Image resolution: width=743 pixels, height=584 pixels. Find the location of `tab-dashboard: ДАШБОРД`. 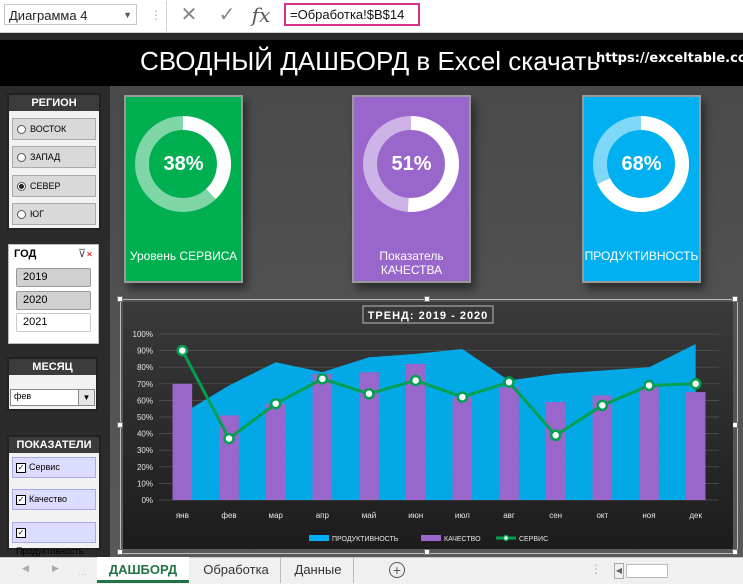

tab-dashboard: ДАШБОРД is located at coordinates (143, 570).